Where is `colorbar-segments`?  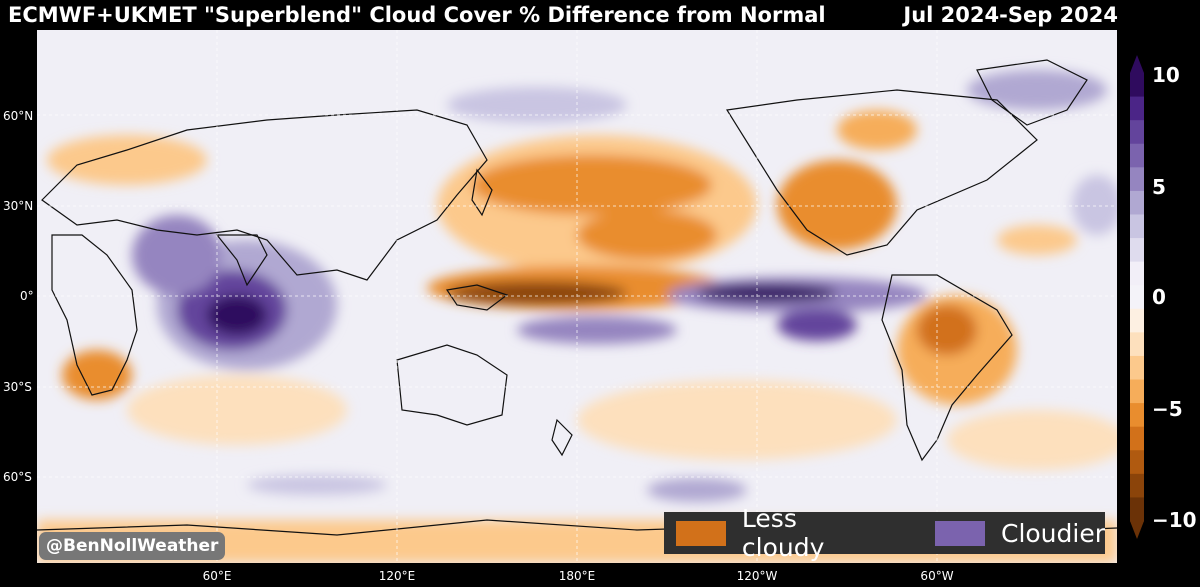 colorbar-segments is located at coordinates (1137, 297).